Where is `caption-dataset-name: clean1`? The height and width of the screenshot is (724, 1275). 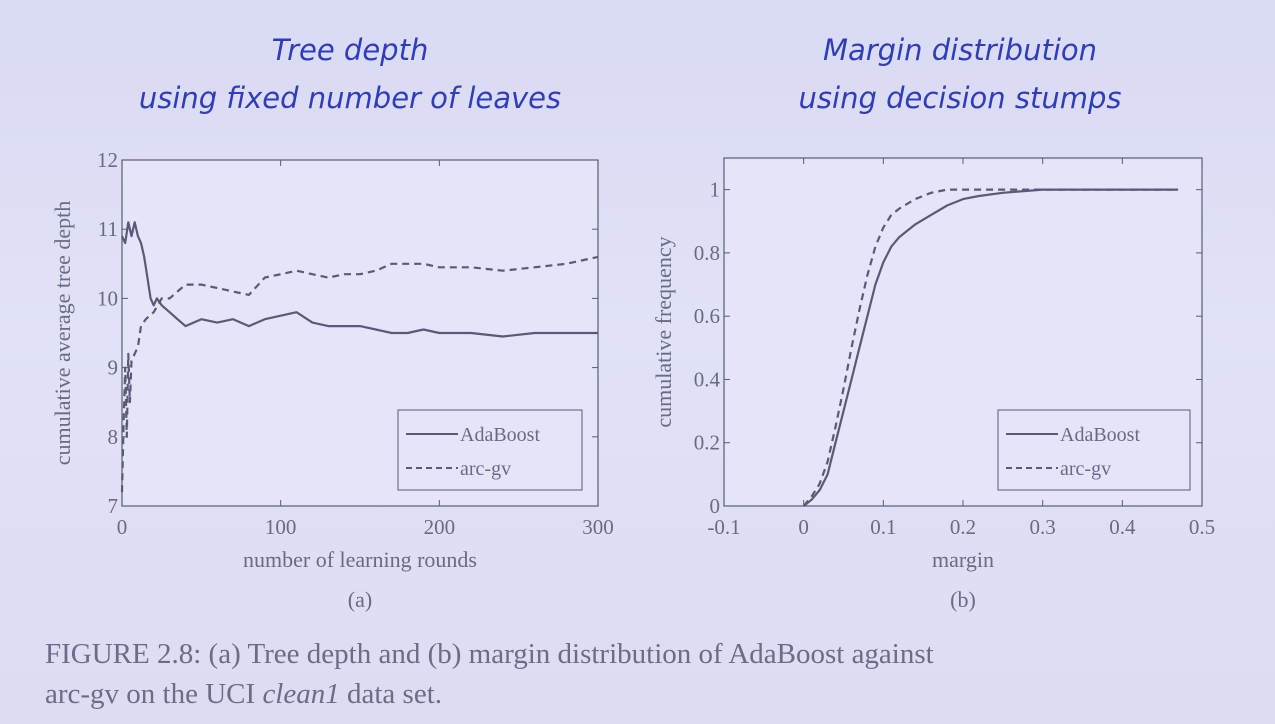
caption-dataset-name: clean1 is located at coordinates (301, 694).